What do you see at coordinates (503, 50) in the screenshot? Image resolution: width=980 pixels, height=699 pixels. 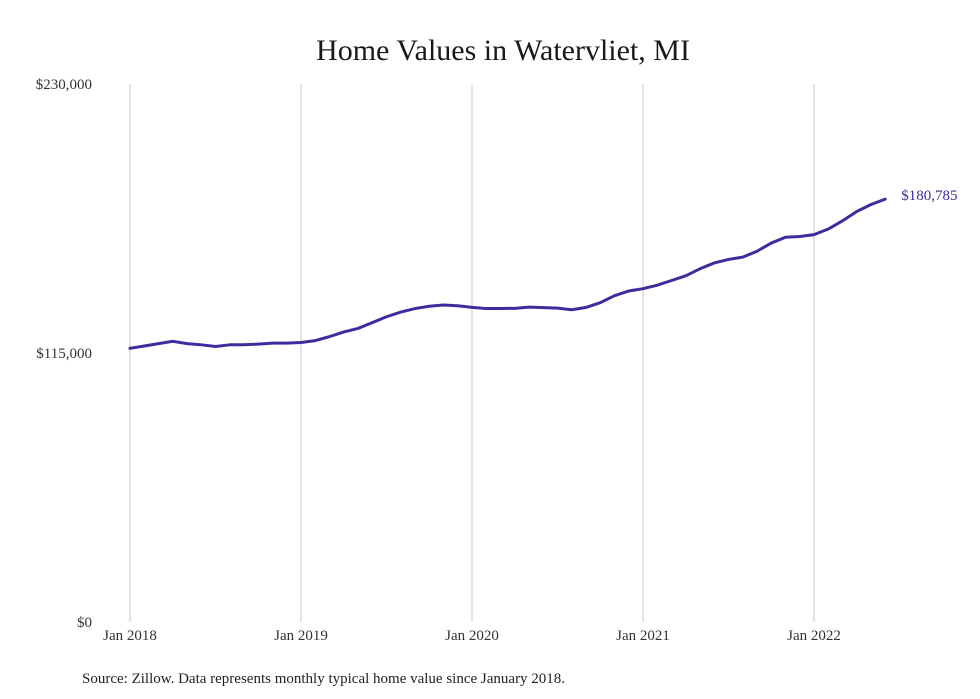 I see `chart-title: Home Values in Watervliet, MI` at bounding box center [503, 50].